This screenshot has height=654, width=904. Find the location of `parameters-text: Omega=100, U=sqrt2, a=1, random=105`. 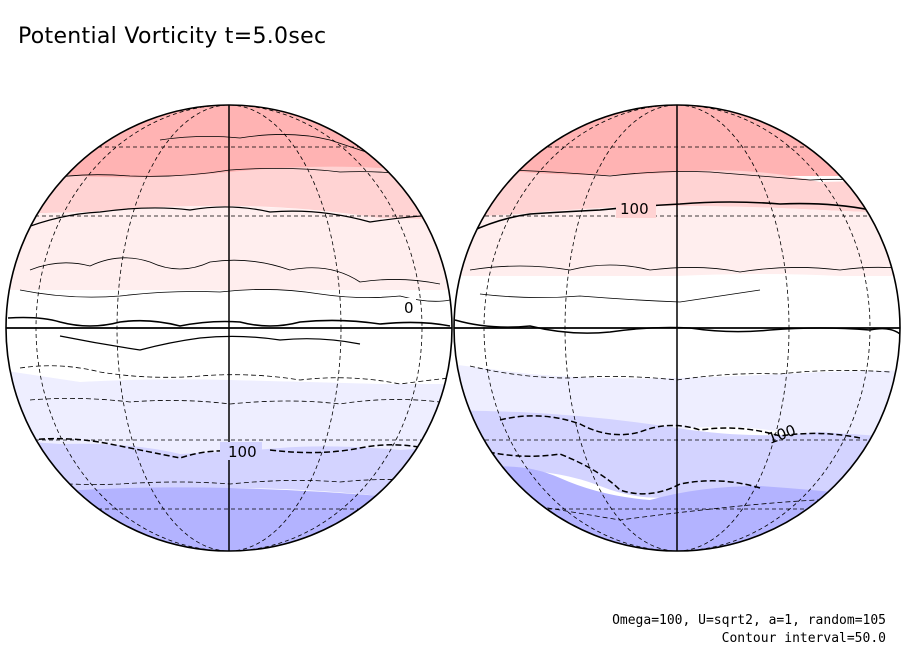

parameters-text: Omega=100, U=sqrt2, a=1, random=105 is located at coordinates (749, 620).